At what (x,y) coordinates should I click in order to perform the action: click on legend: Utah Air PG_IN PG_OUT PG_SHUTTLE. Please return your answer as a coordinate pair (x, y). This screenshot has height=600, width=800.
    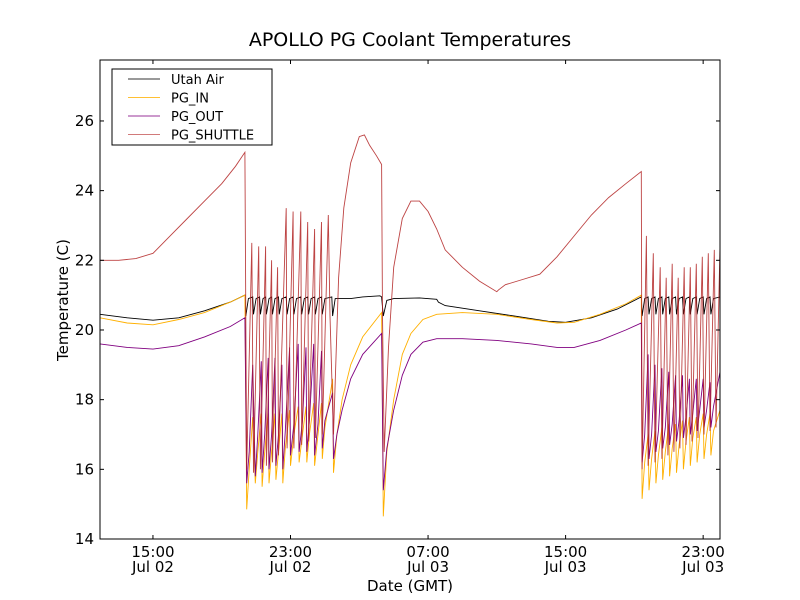
    Looking at the image, I should click on (192, 107).